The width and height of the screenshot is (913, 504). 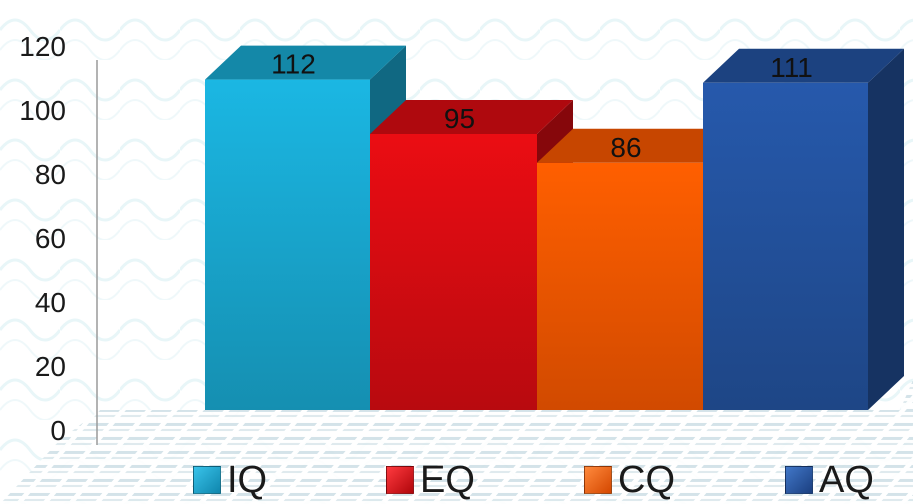 I want to click on y-tick-label: 100, so click(x=42, y=110).